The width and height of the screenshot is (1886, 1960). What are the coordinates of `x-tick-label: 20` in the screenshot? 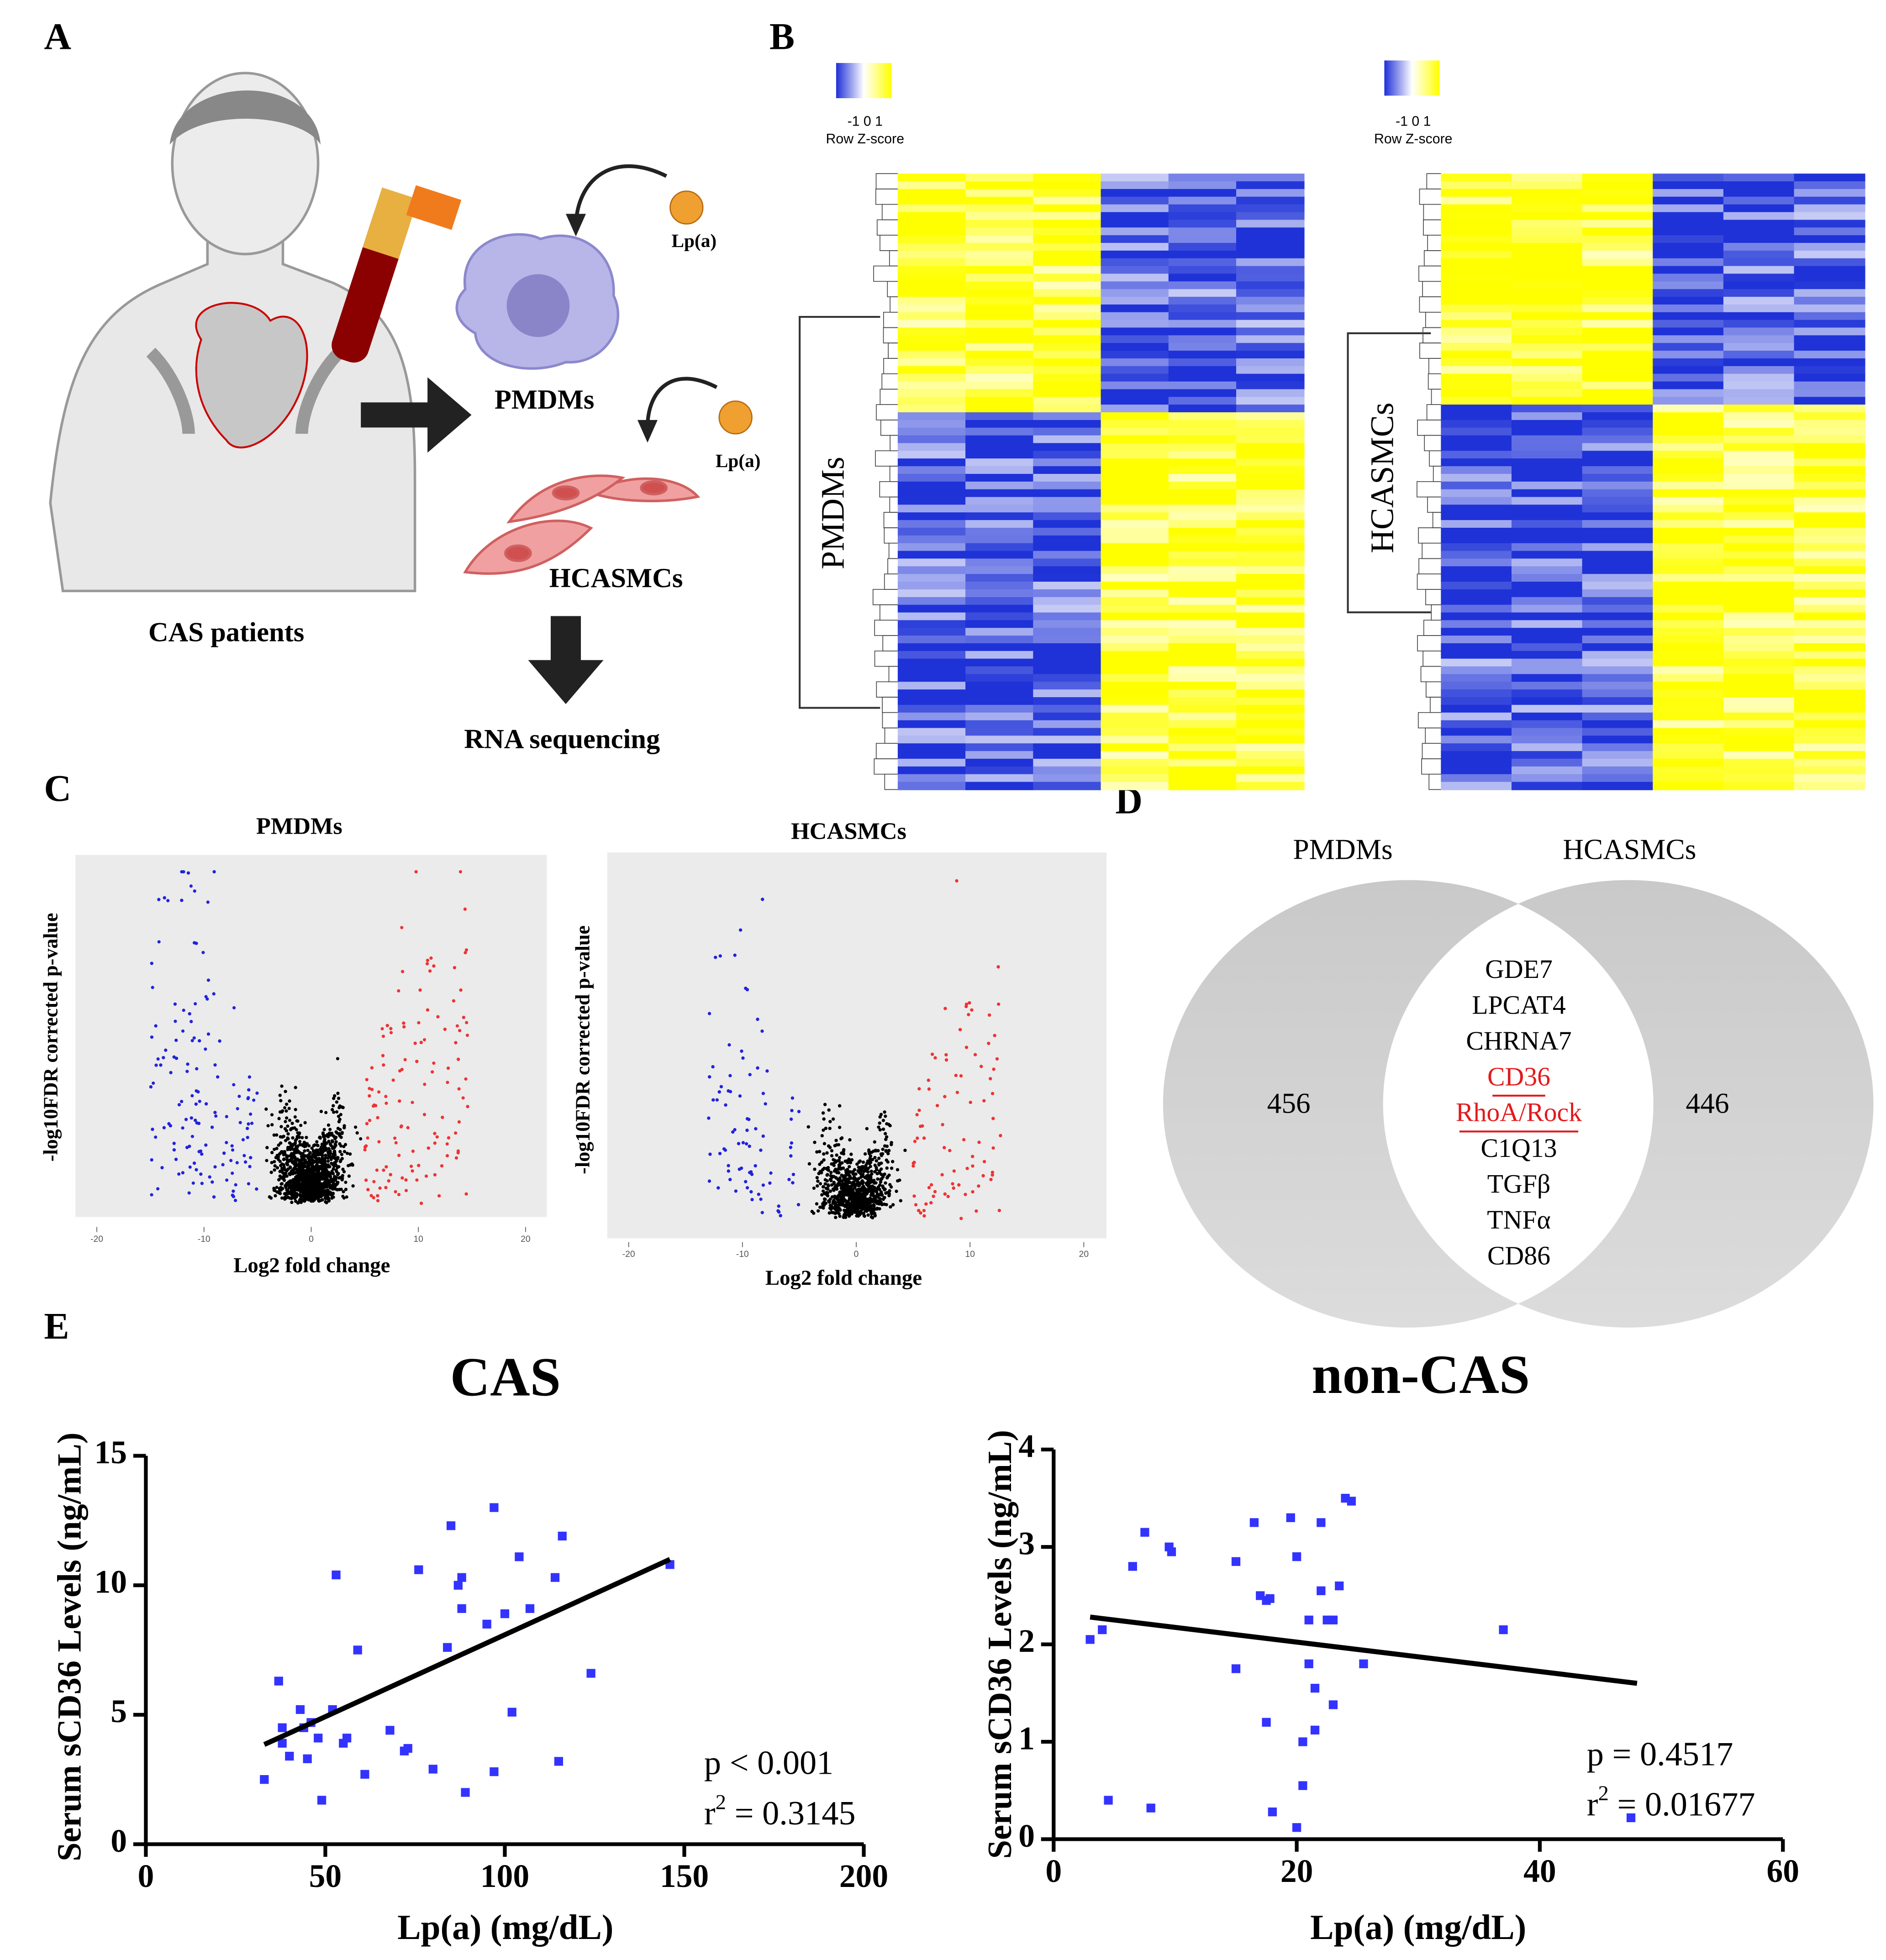 It's located at (525, 1239).